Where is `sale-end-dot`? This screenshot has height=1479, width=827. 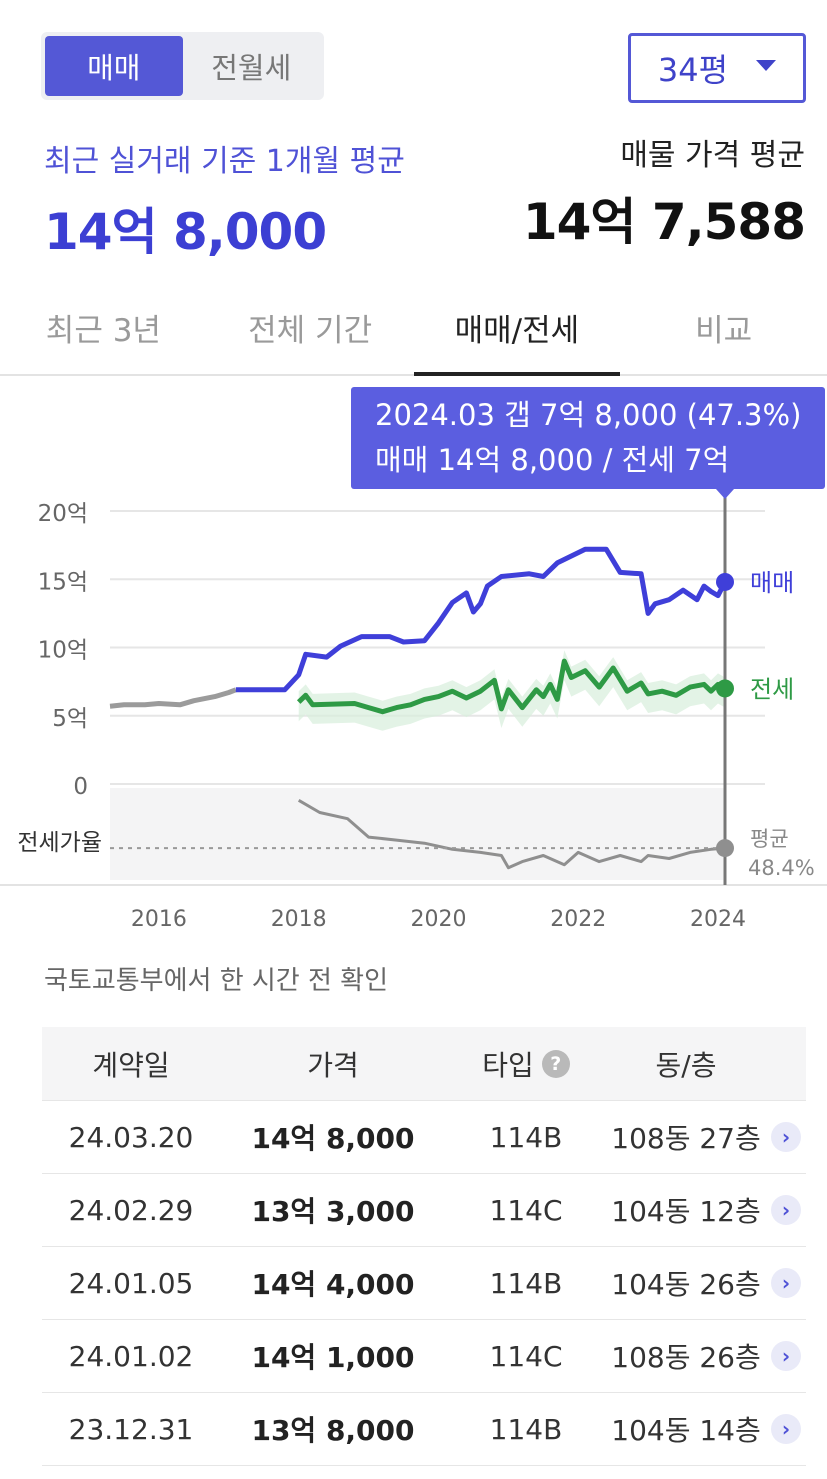
sale-end-dot is located at coordinates (725, 581).